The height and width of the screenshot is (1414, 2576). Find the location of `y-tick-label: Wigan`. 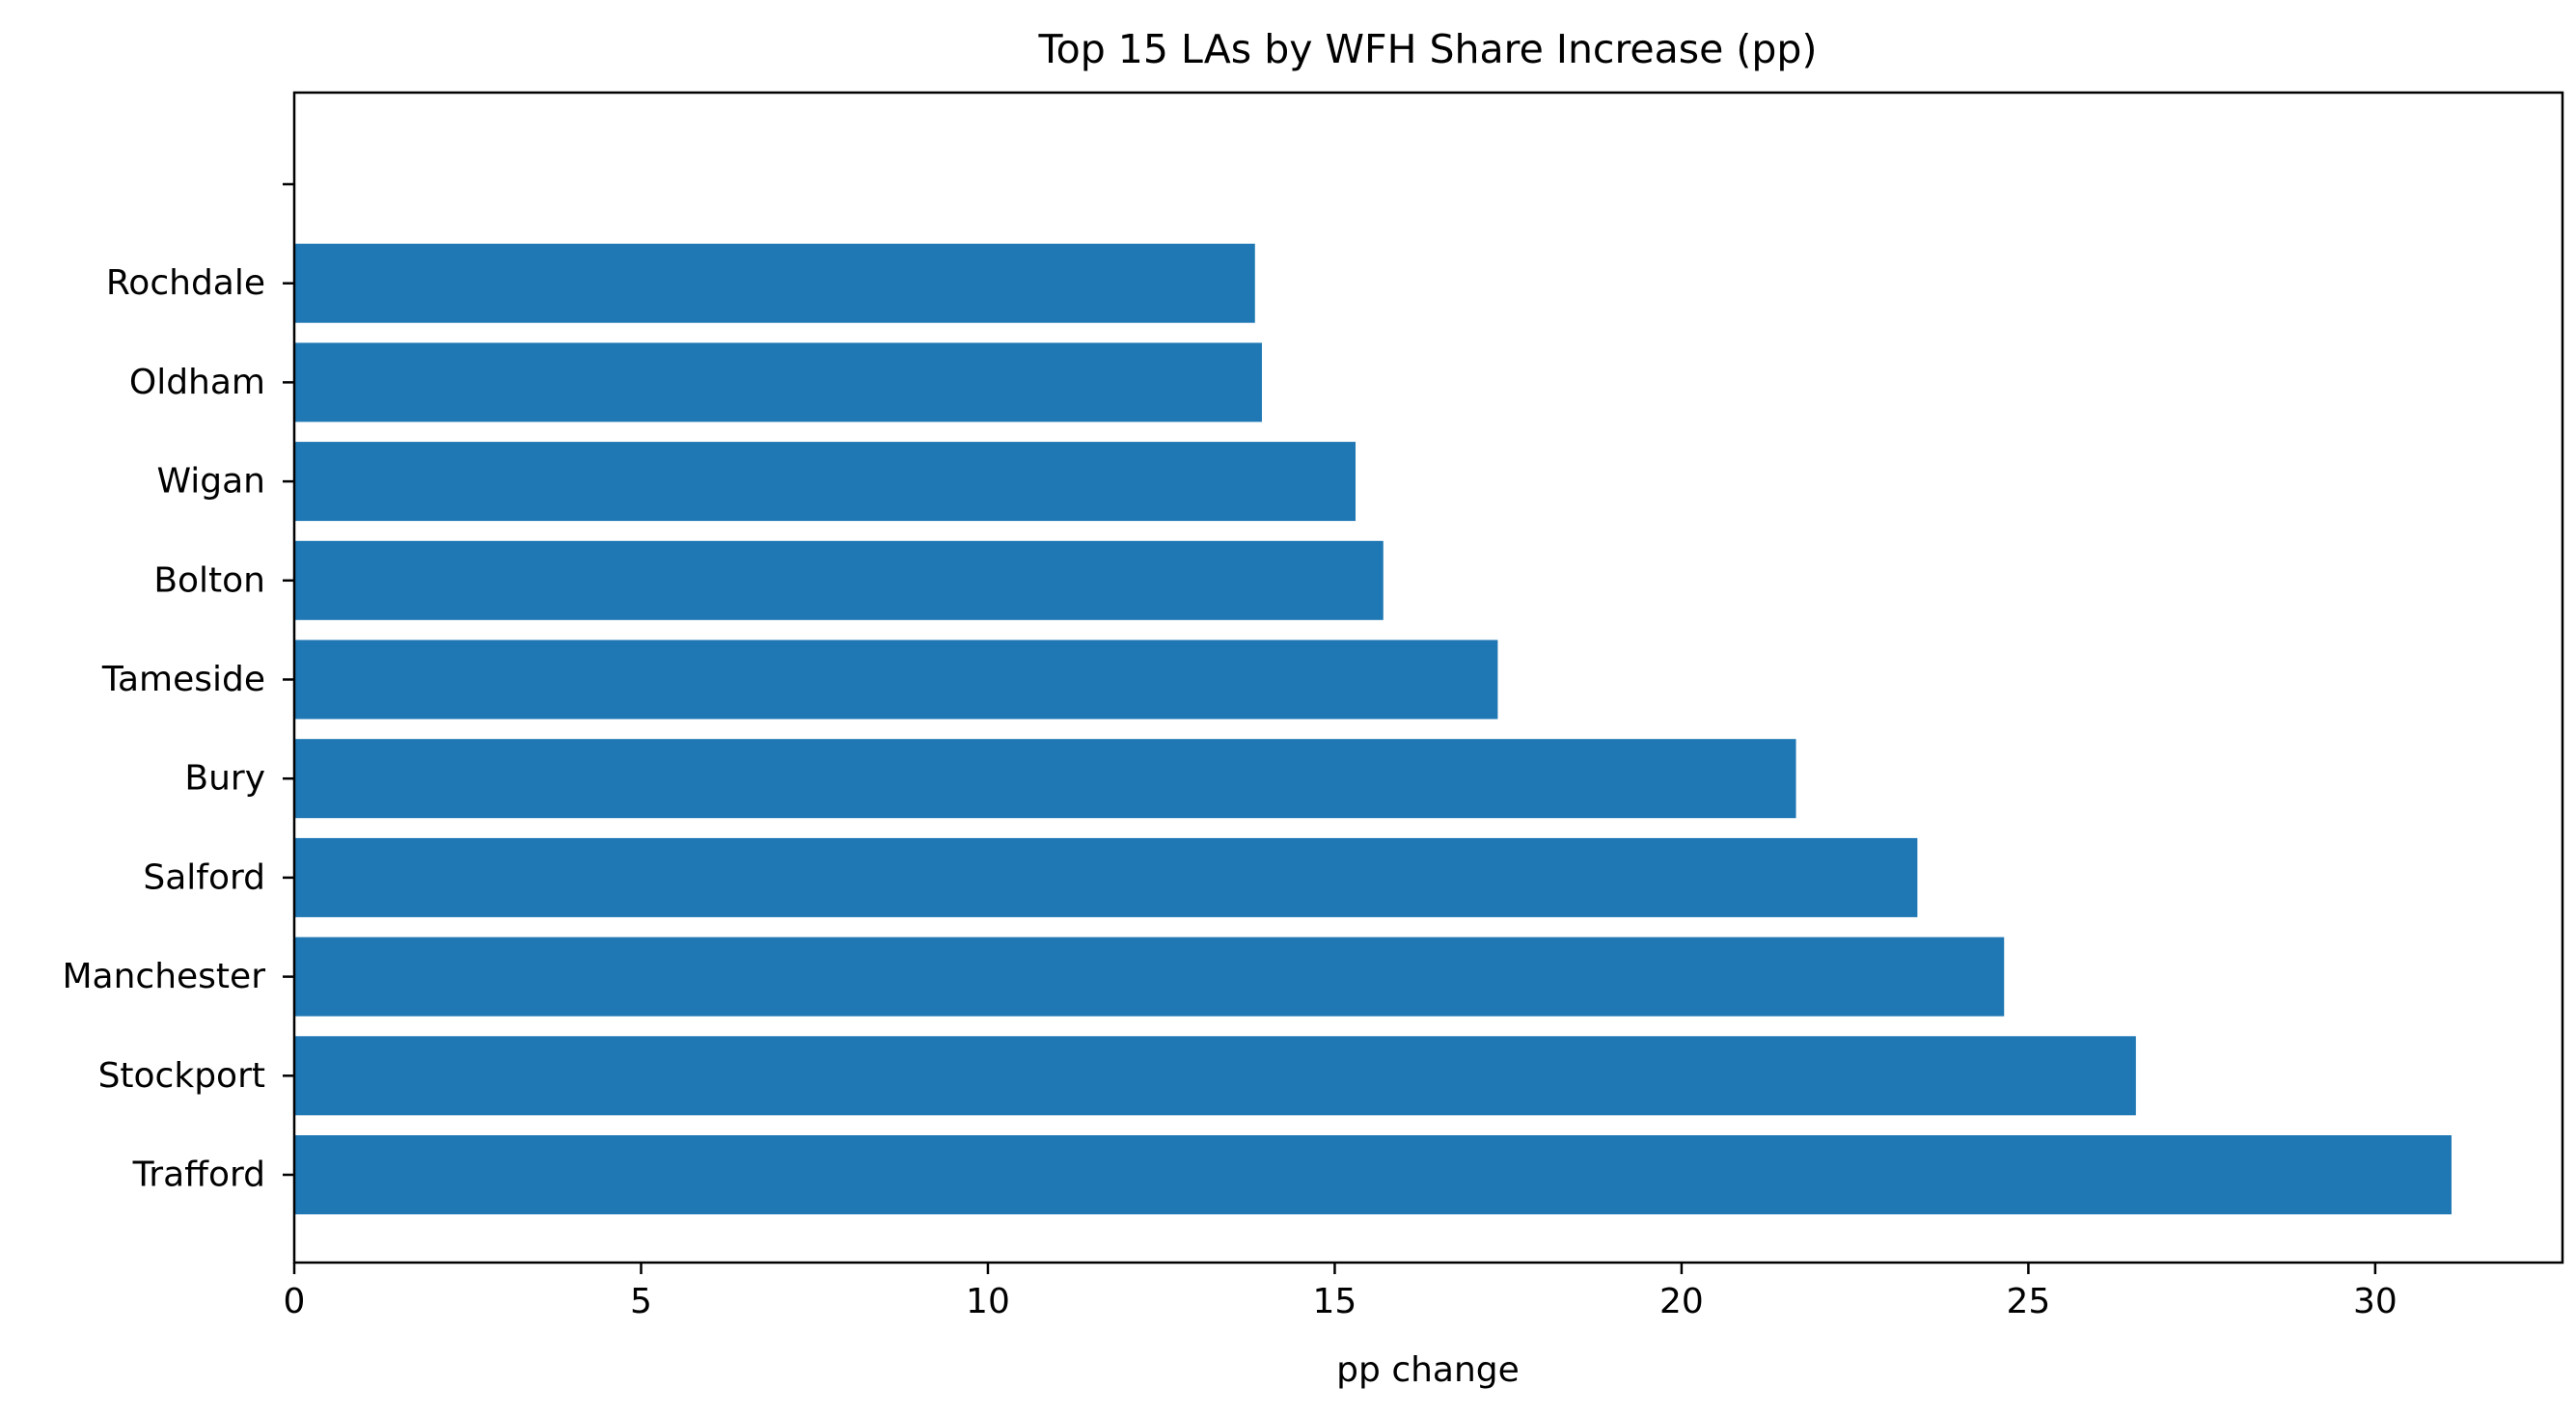

y-tick-label: Wigan is located at coordinates (210, 482).